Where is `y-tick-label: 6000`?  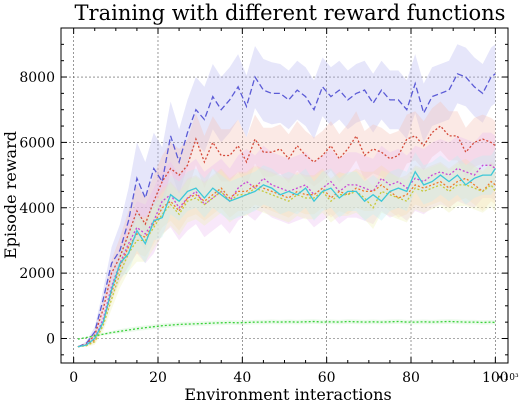 y-tick-label: 6000 is located at coordinates (37, 143).